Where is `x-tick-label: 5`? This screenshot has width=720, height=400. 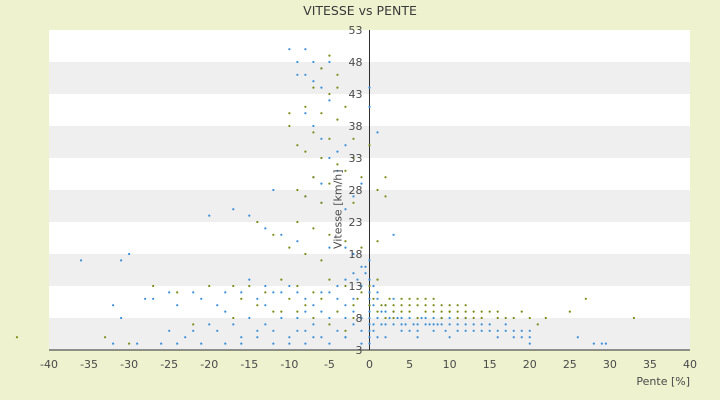
x-tick-label: 5 is located at coordinates (409, 364).